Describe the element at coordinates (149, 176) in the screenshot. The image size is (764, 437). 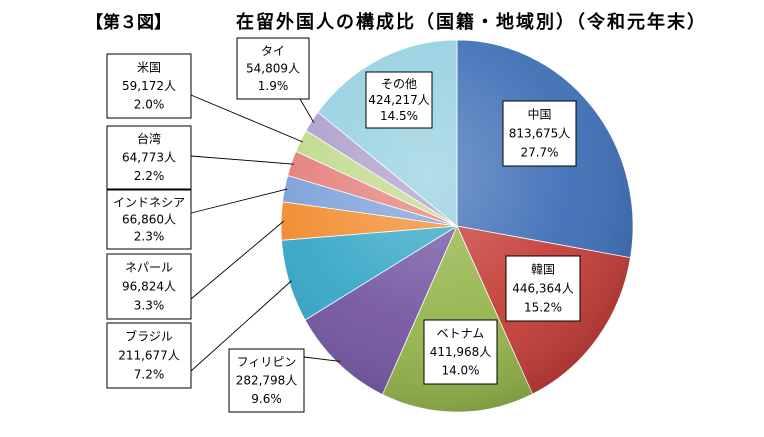
I see `percent-label: 2.2%` at that location.